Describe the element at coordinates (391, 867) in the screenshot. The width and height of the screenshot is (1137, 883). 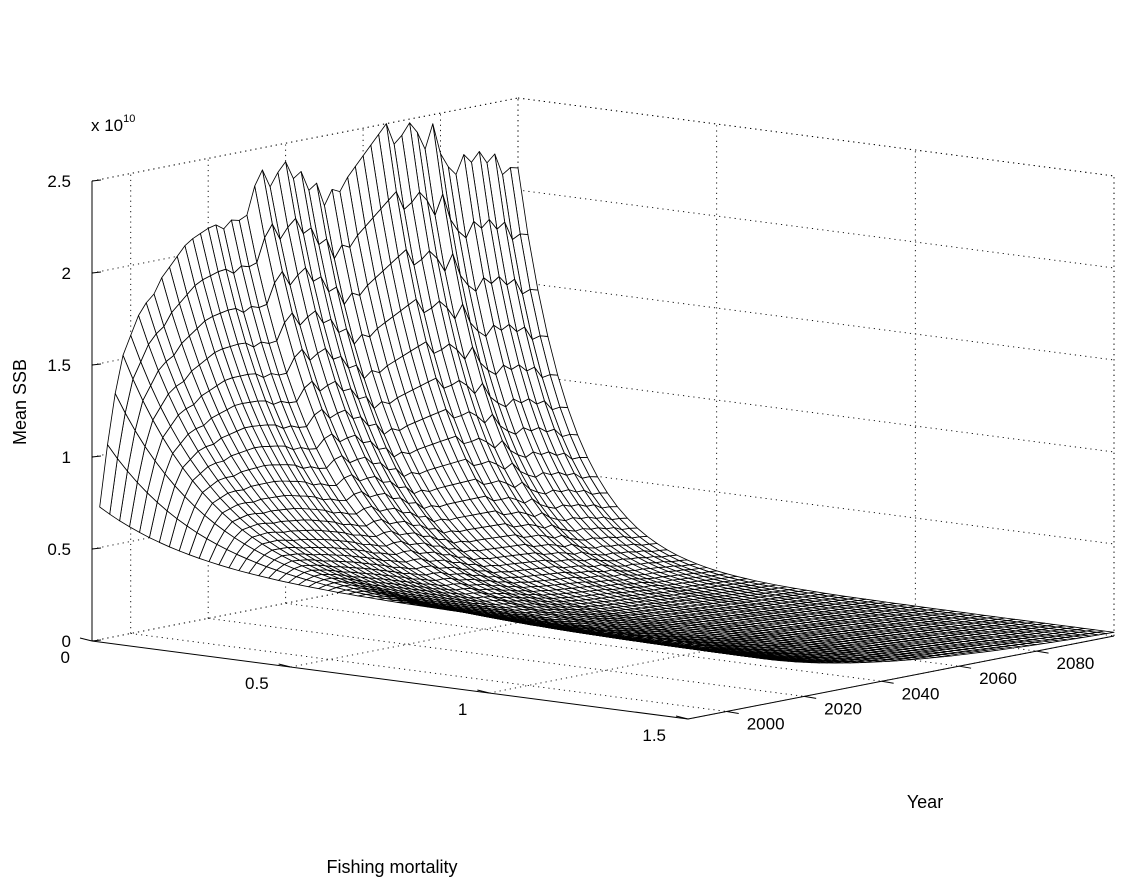
I see `x-axis-title: Fishing mortality` at that location.